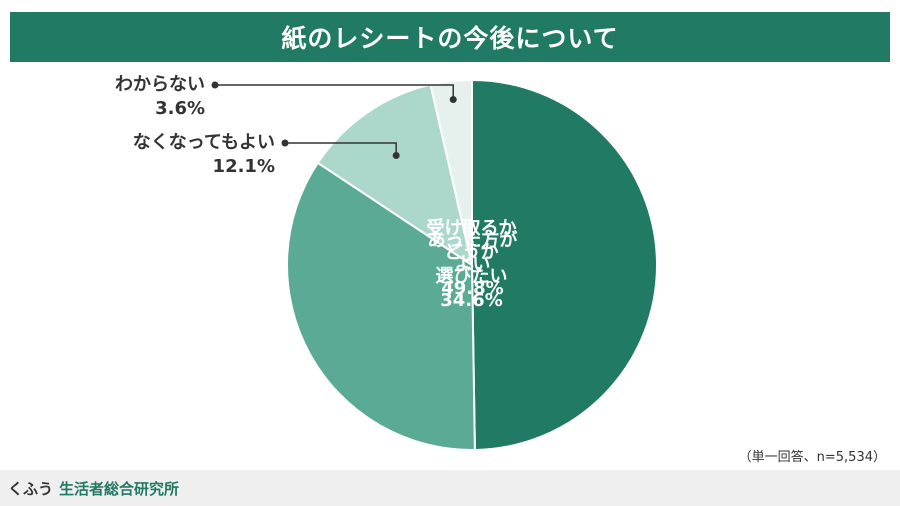  Describe the element at coordinates (119, 488) in the screenshot. I see `org: 生活者総合研究所` at that location.